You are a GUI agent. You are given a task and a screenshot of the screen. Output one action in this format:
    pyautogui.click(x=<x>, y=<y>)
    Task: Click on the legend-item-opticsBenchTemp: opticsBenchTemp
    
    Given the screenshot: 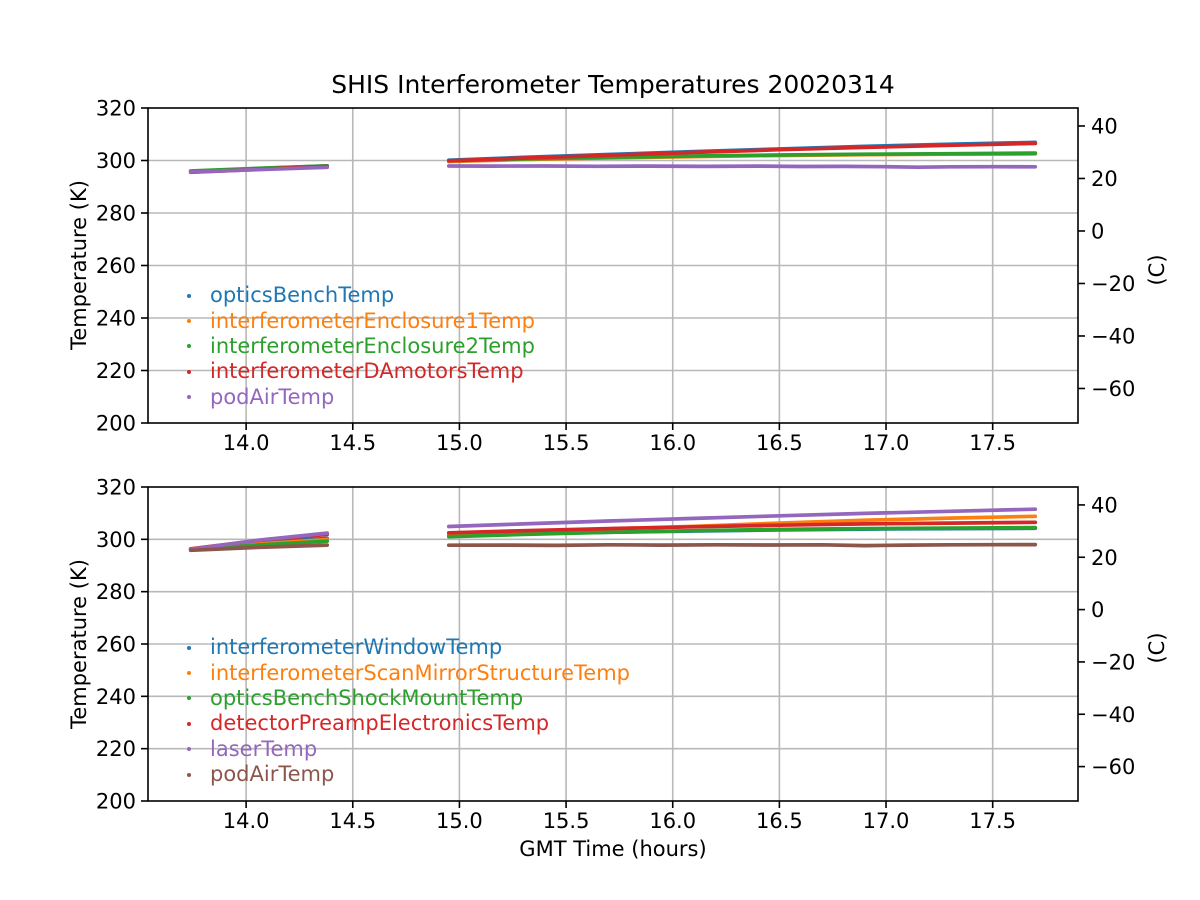 What is the action you would take?
    pyautogui.click(x=361, y=295)
    